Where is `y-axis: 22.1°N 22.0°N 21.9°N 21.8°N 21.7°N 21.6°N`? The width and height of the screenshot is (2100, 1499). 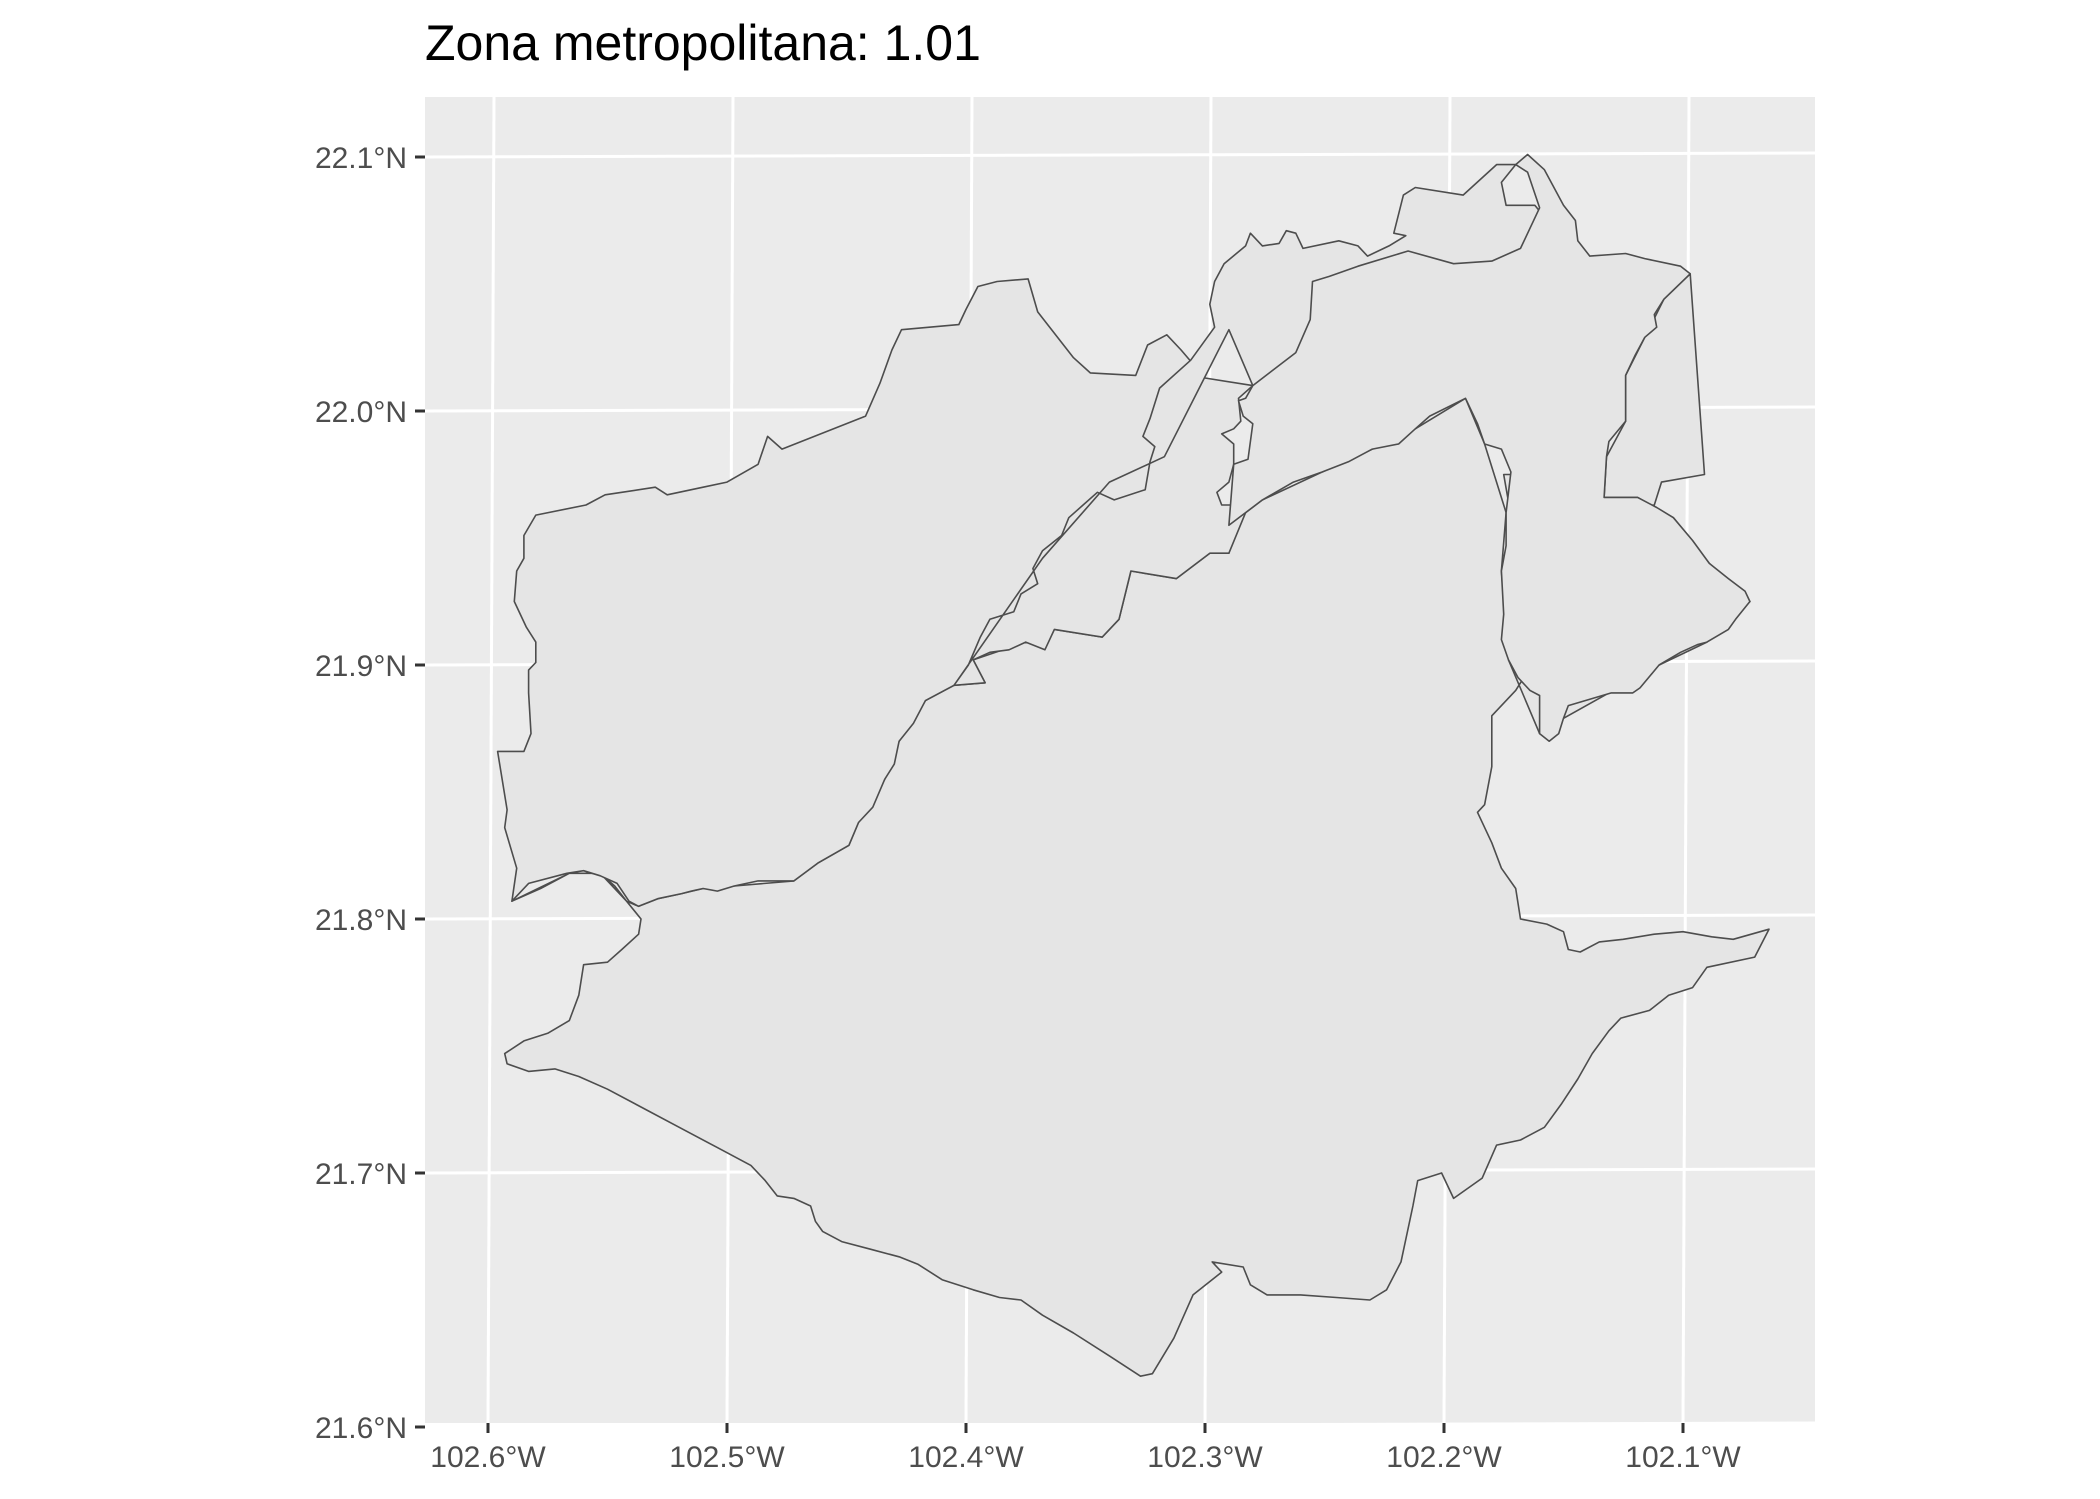 y-axis: 22.1°N 22.0°N 21.9°N 21.8°N 21.7°N 21.6°N is located at coordinates (370, 793).